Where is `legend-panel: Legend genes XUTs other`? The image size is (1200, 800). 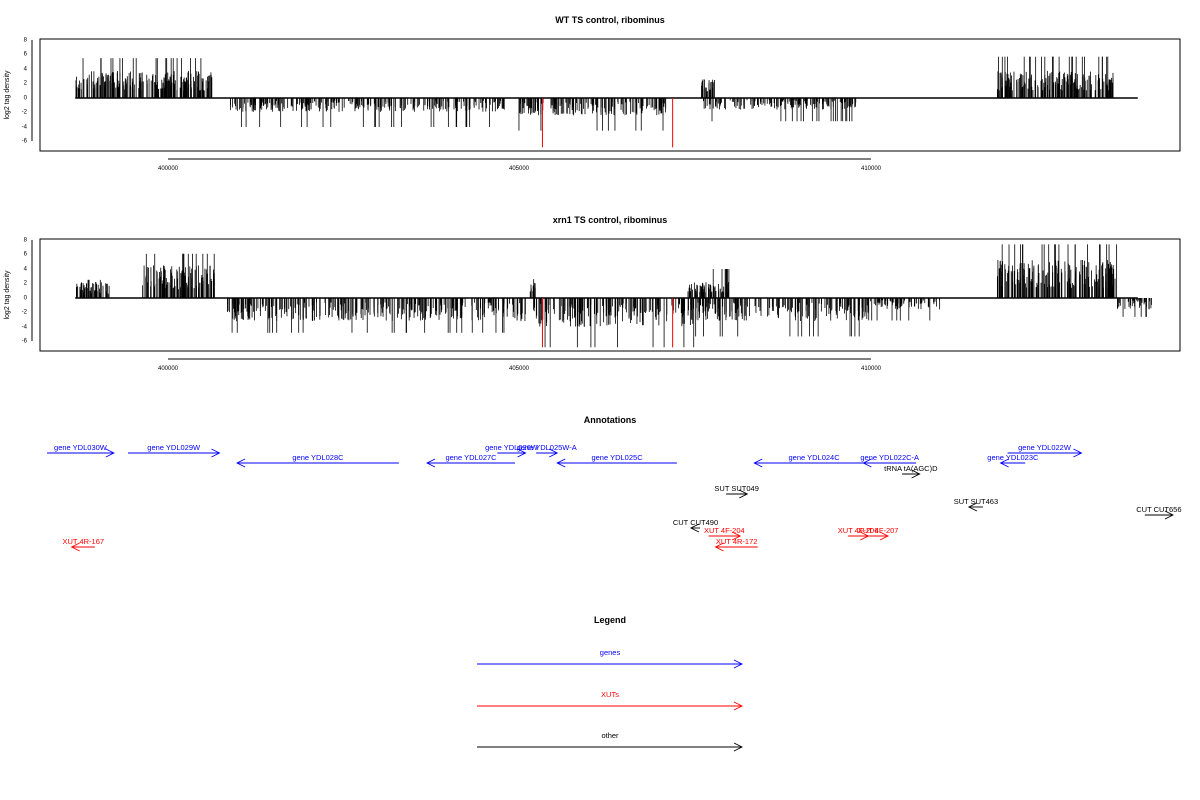
legend-panel: Legend genes XUTs other is located at coordinates (610, 683).